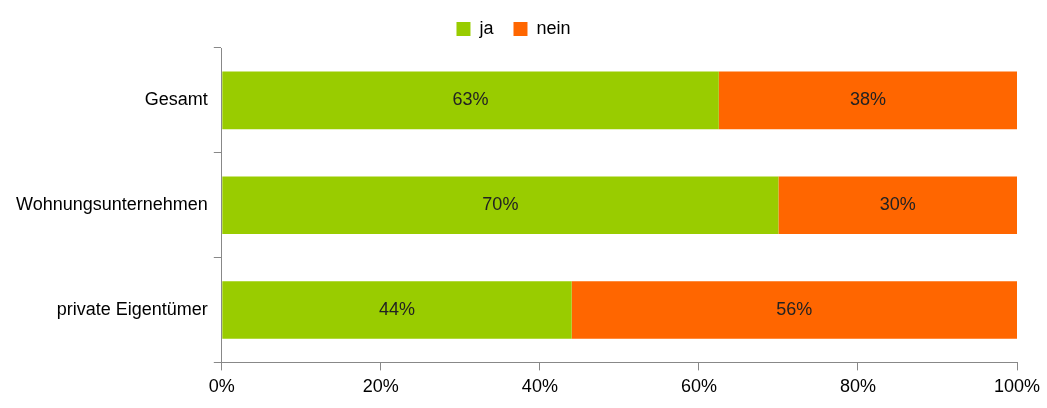 The width and height of the screenshot is (1047, 408). What do you see at coordinates (539, 386) in the screenshot?
I see `x-tick-label: 40%` at bounding box center [539, 386].